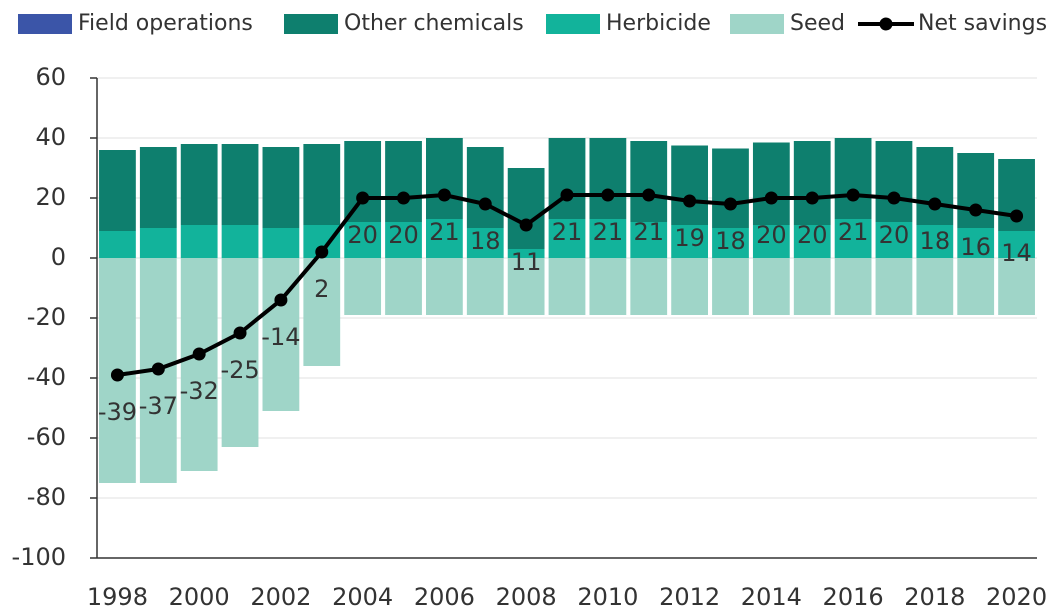 The image size is (1057, 610). Describe the element at coordinates (771, 596) in the screenshot. I see `x-tick-label: 2014` at that location.